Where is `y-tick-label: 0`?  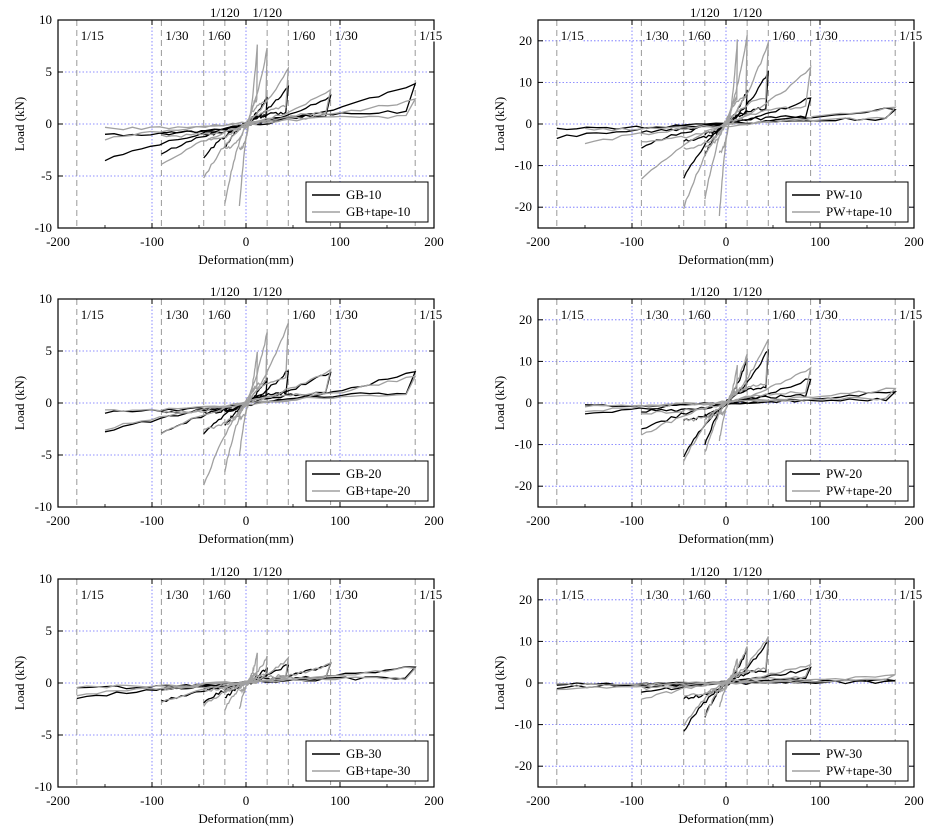 y-tick-label: 0 is located at coordinates (529, 123).